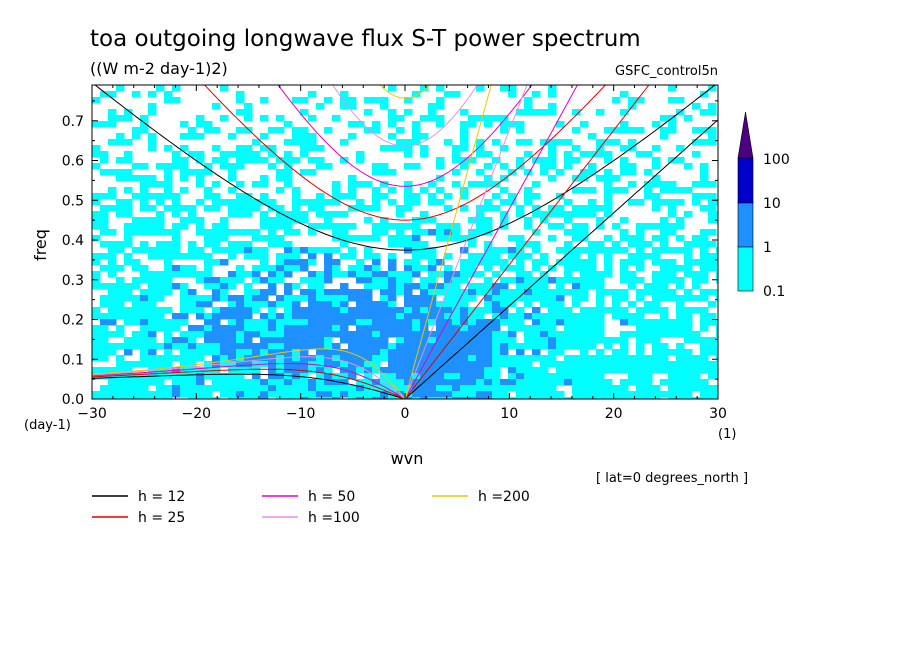 This screenshot has width=904, height=658. Describe the element at coordinates (73, 241) in the screenshot. I see `y-tick-label: 0.4` at that location.